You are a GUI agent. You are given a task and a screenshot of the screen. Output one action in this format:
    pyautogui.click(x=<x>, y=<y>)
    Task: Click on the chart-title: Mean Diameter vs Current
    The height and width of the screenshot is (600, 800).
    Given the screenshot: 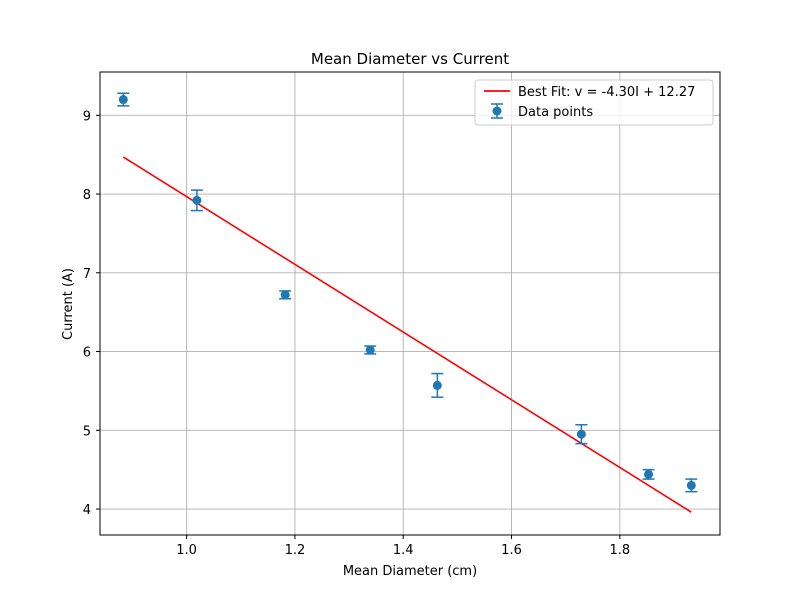 What is the action you would take?
    pyautogui.click(x=410, y=59)
    